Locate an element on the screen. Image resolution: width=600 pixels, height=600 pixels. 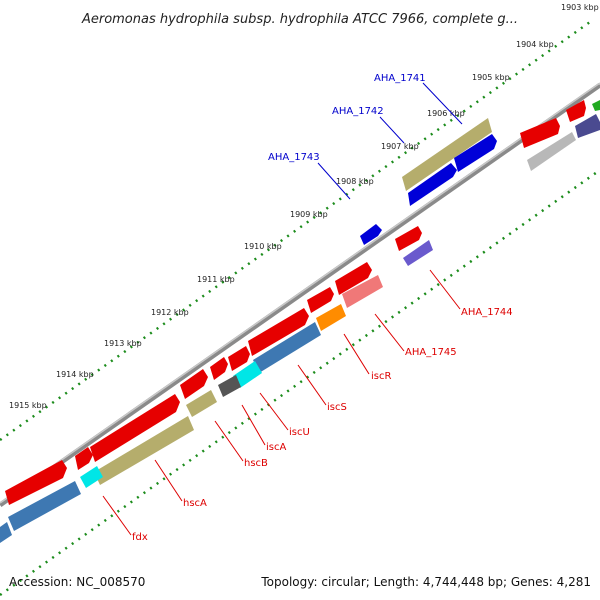
gene-label: hscB is located at coordinates (256, 463).